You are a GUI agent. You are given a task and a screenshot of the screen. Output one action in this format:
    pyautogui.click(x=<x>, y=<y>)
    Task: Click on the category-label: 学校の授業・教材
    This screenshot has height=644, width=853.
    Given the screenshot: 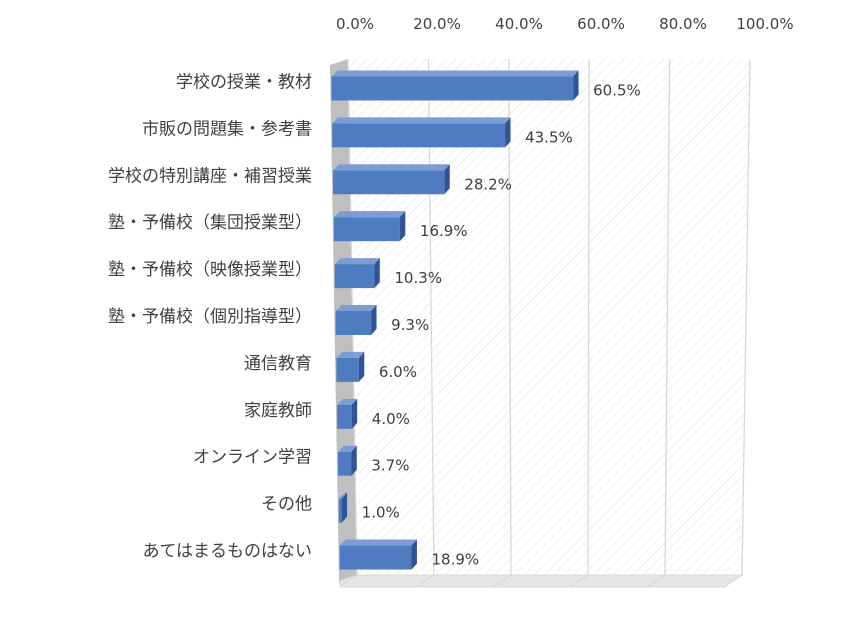 What is the action you would take?
    pyautogui.click(x=244, y=82)
    